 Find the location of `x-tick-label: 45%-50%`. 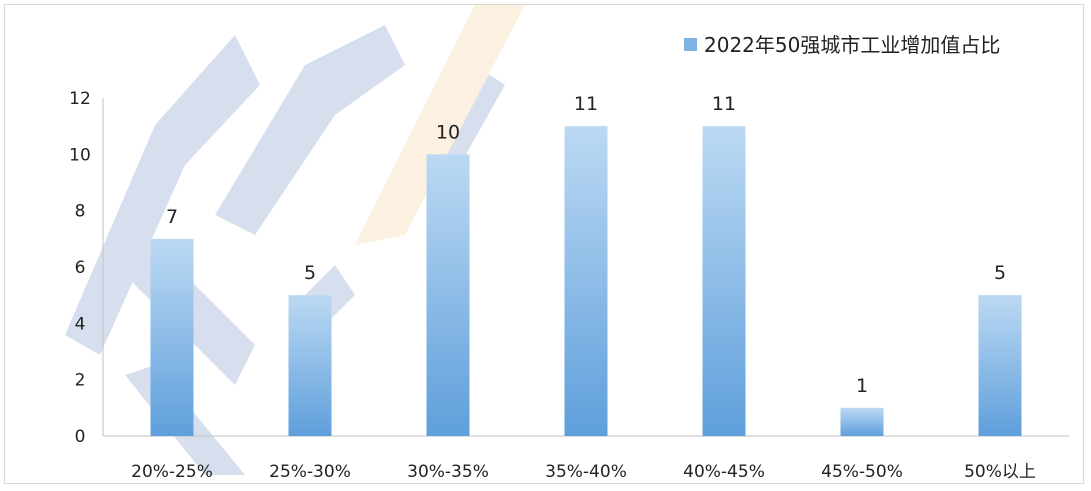

x-tick-label: 45%-50% is located at coordinates (862, 472).